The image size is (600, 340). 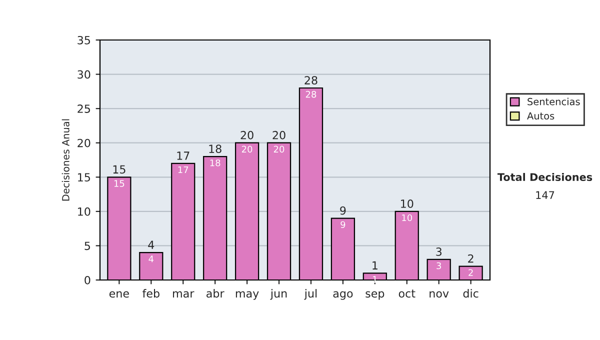 I want to click on data-label: 28, so click(x=311, y=94).